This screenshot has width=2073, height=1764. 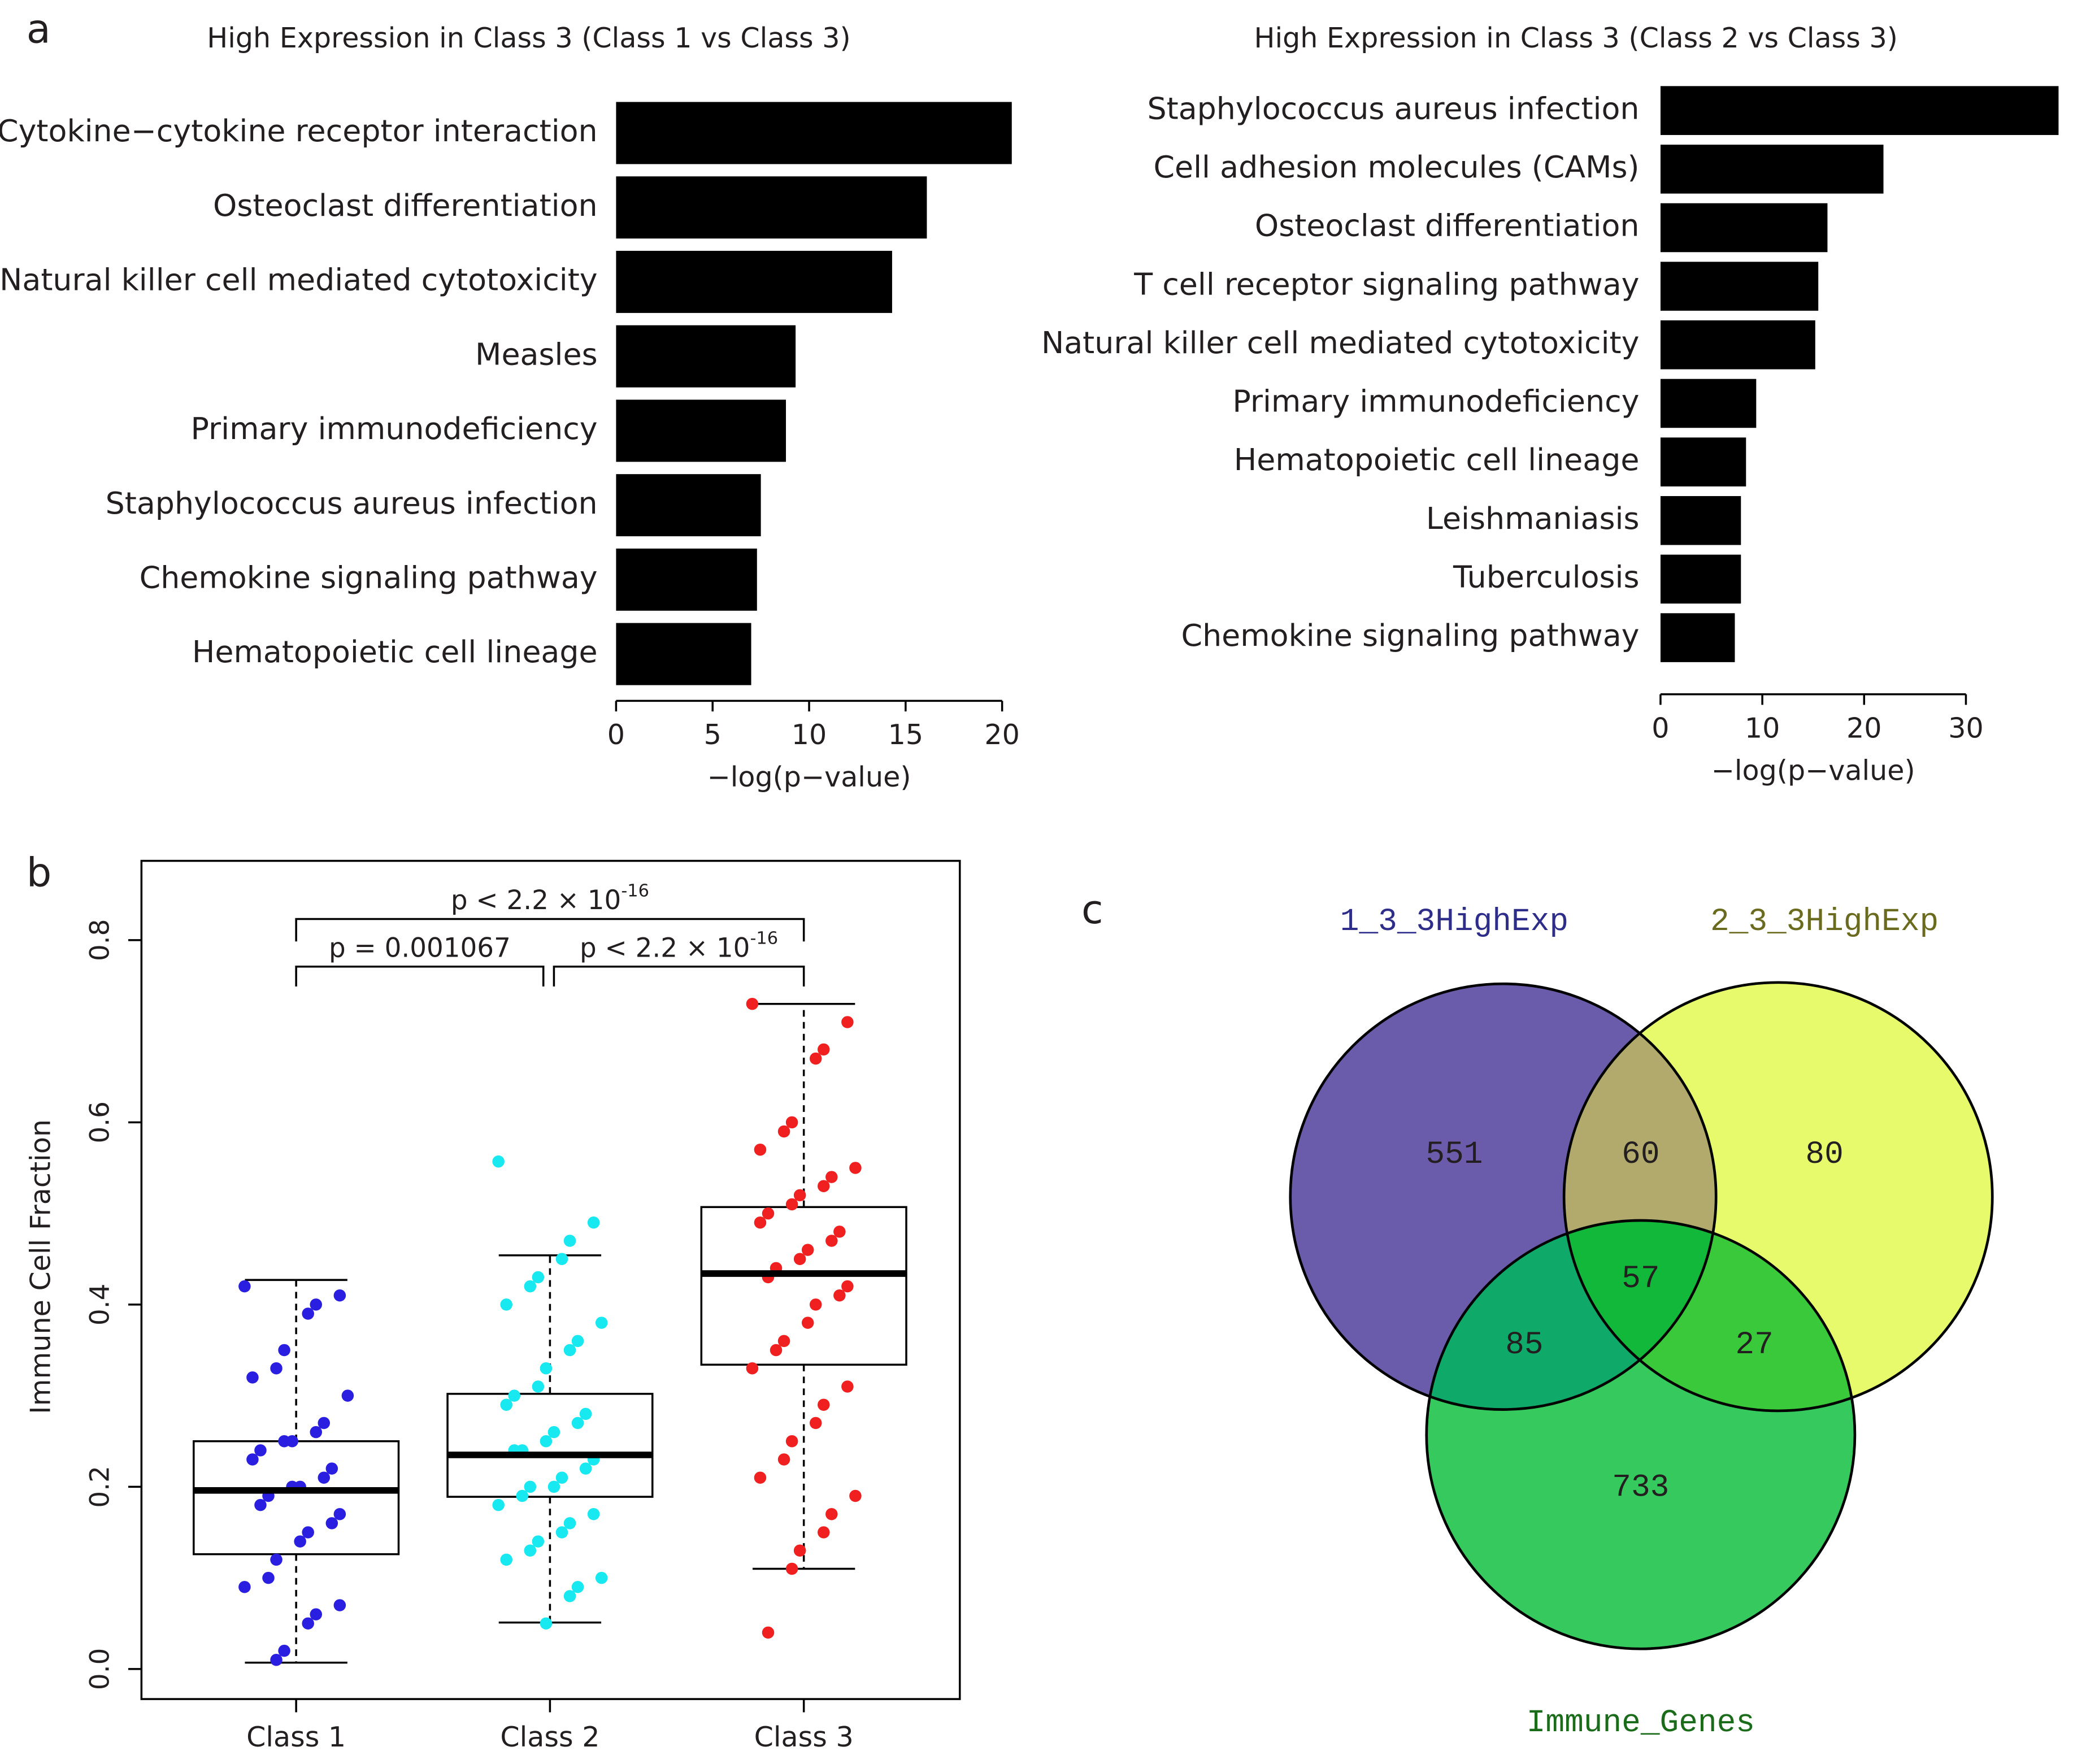 What do you see at coordinates (1966, 727) in the screenshot?
I see `x-tick-label: 30` at bounding box center [1966, 727].